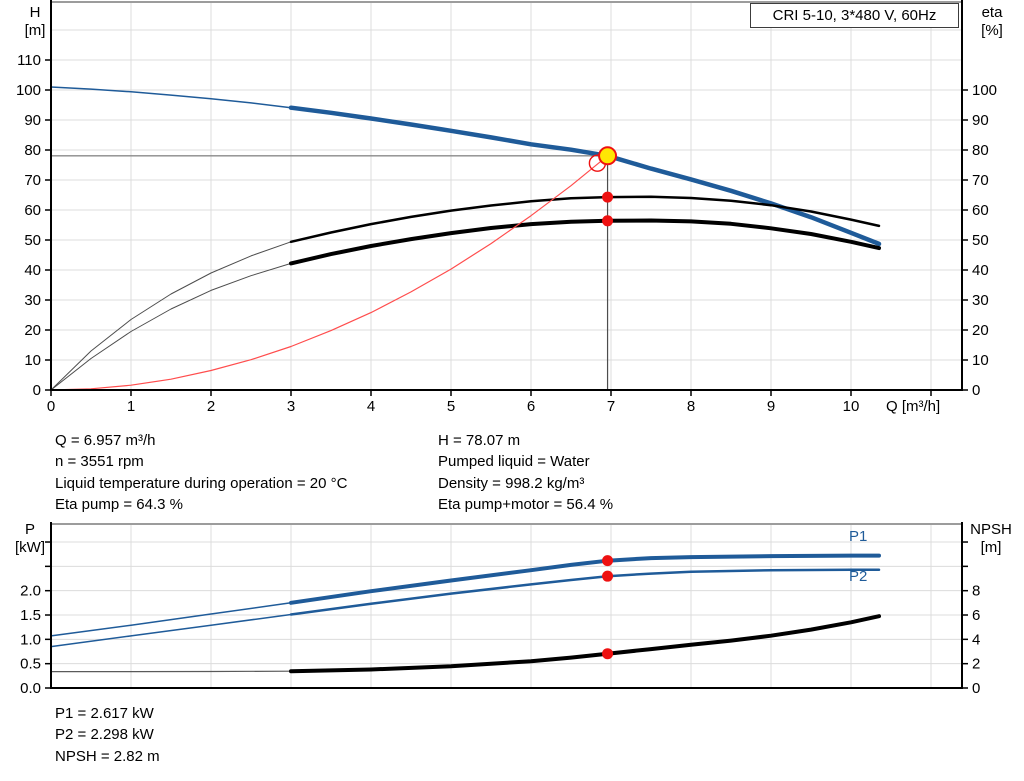 The image size is (1024, 781). I want to click on p-axis-title: P [kW], so click(30, 539).